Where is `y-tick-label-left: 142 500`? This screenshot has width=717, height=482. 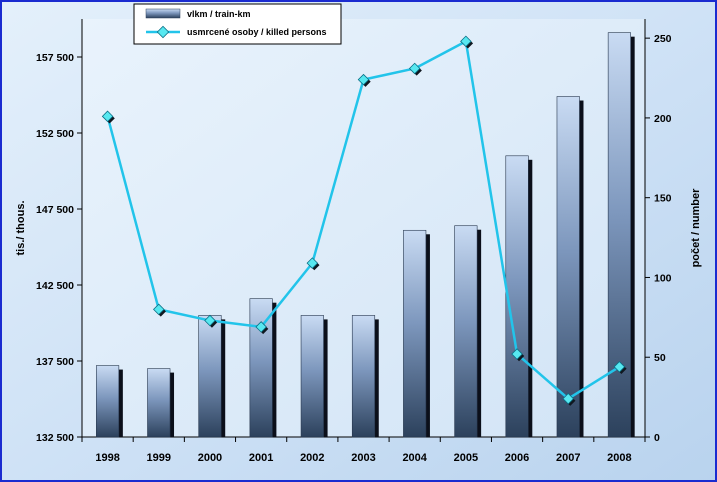
y-tick-label-left: 142 500 is located at coordinates (55, 286).